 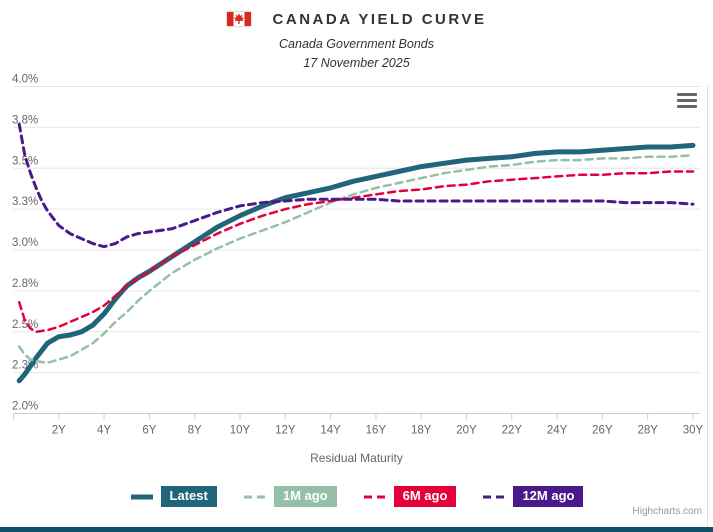 I want to click on chart-date: 17 November 2025, so click(x=356, y=63).